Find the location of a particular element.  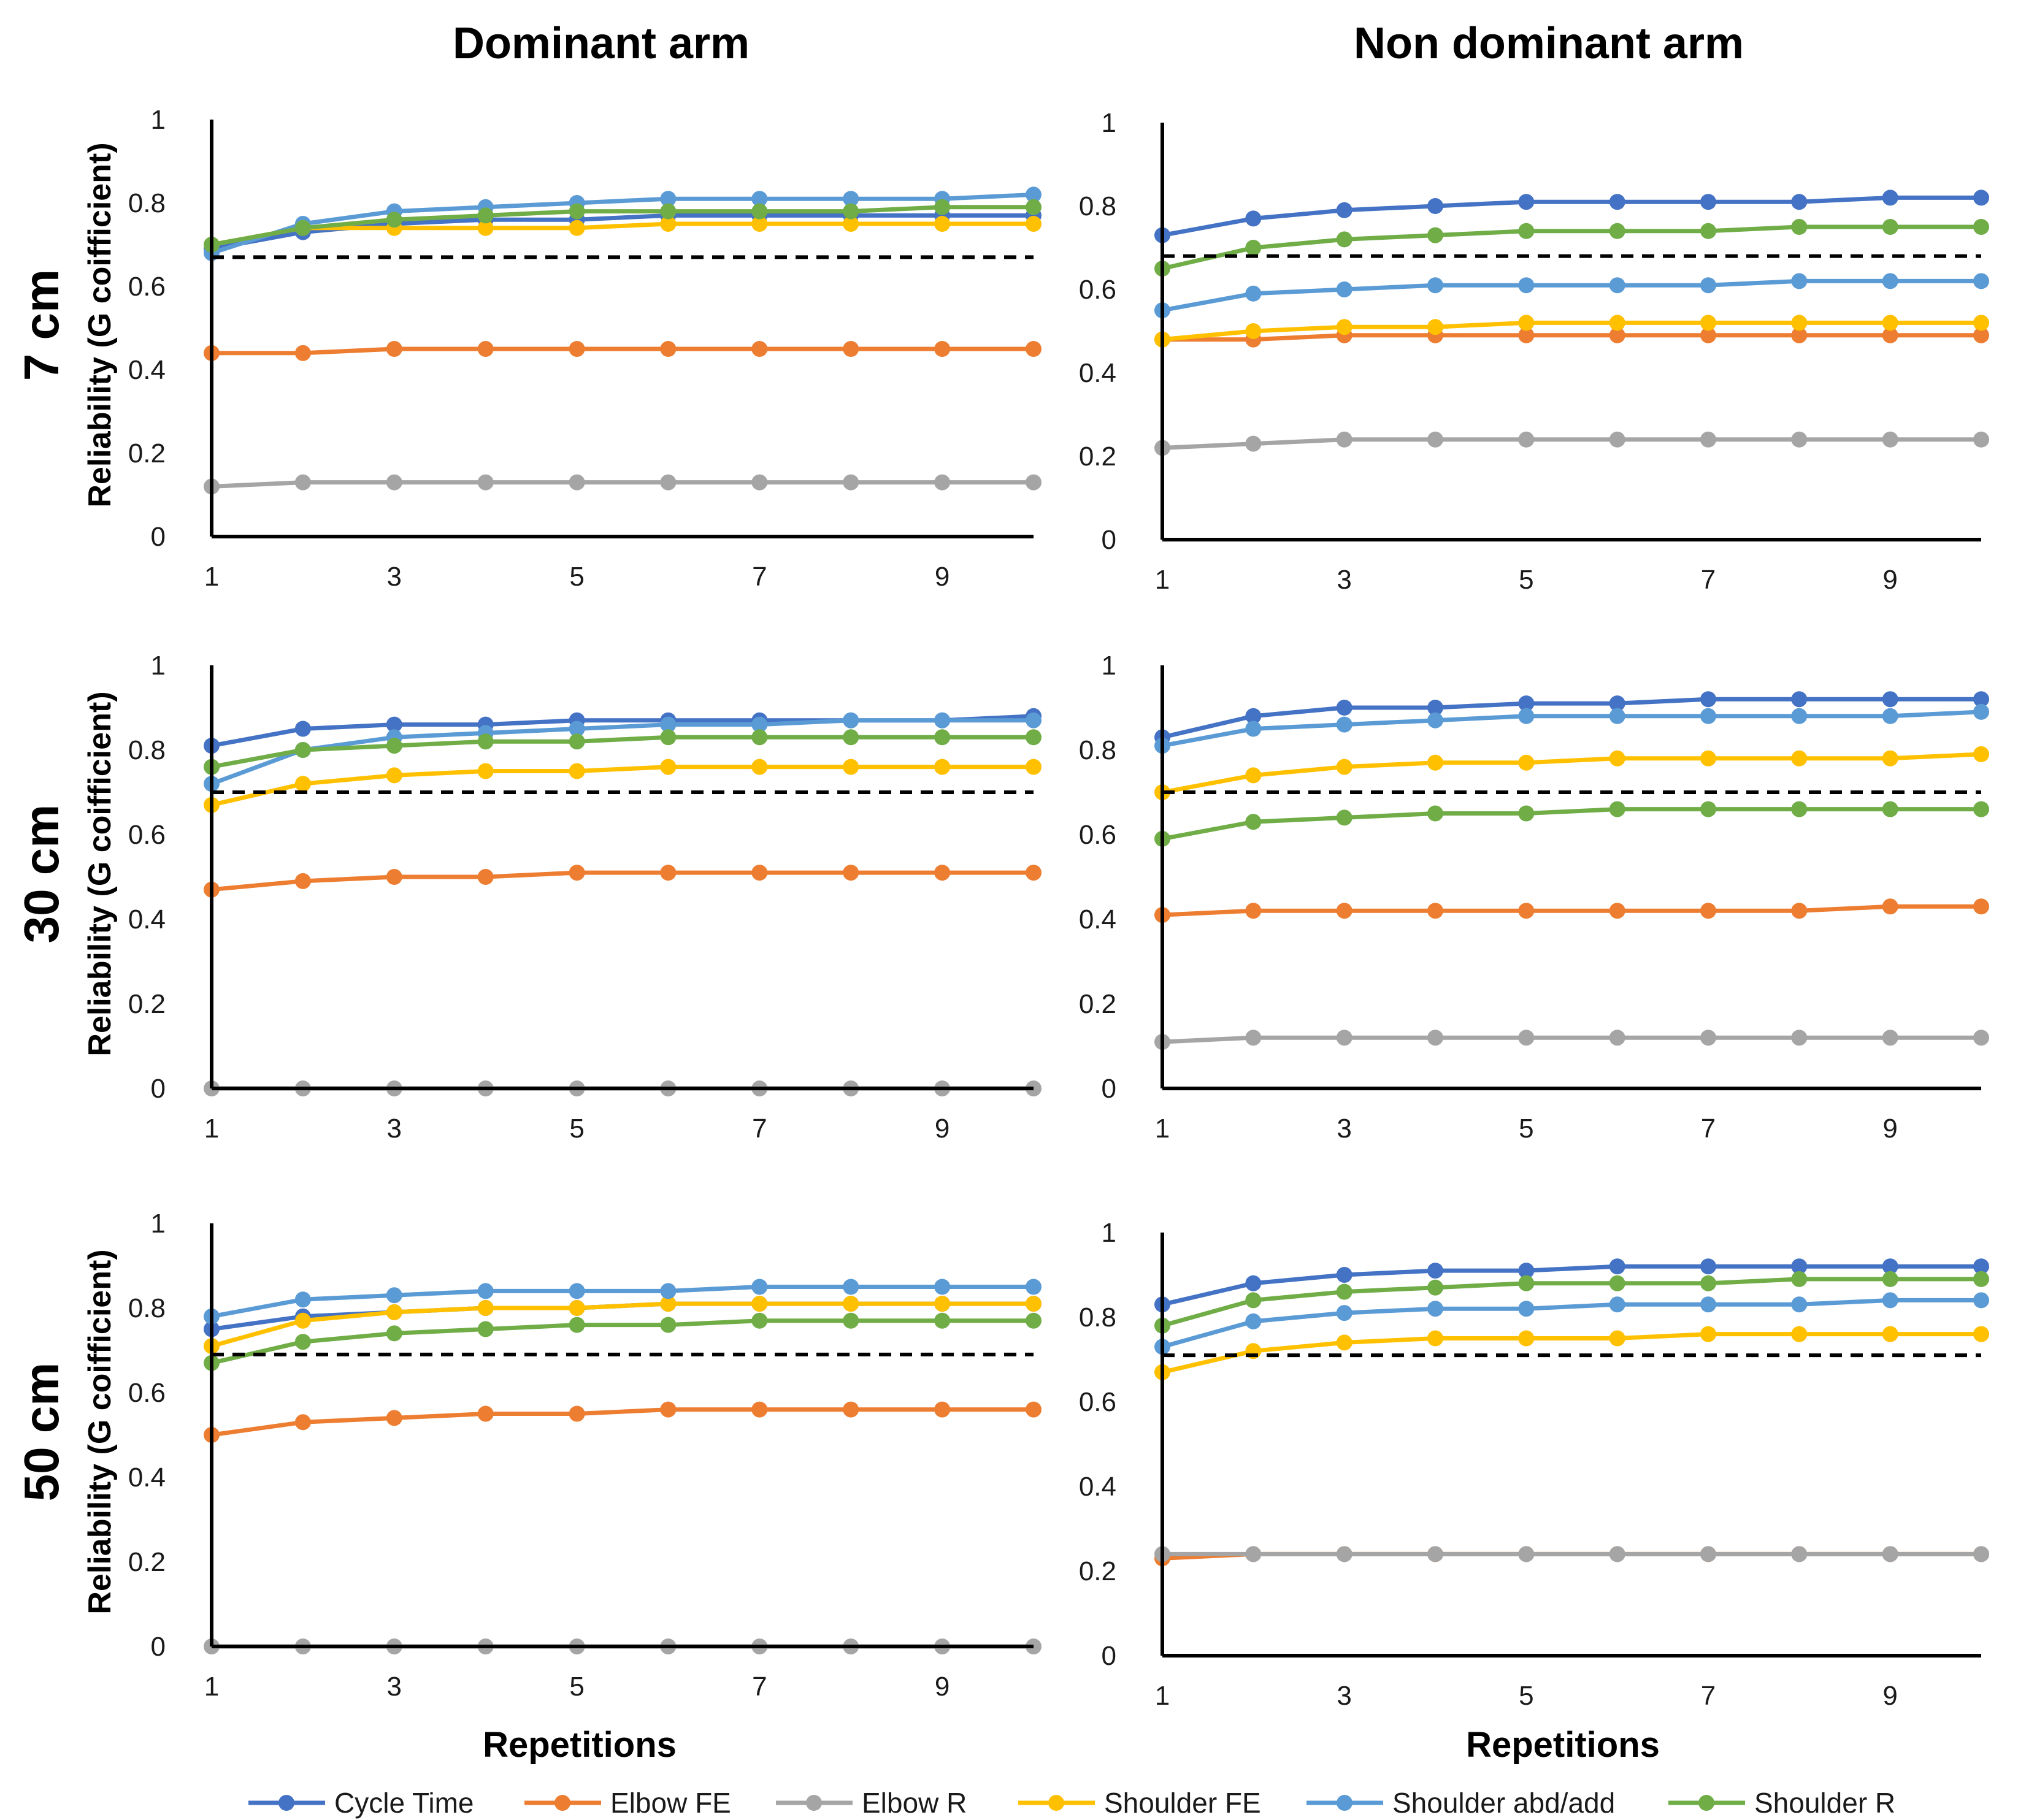

y-axis-label-row1: Reliability (G coifficient) is located at coordinates (100, 324).